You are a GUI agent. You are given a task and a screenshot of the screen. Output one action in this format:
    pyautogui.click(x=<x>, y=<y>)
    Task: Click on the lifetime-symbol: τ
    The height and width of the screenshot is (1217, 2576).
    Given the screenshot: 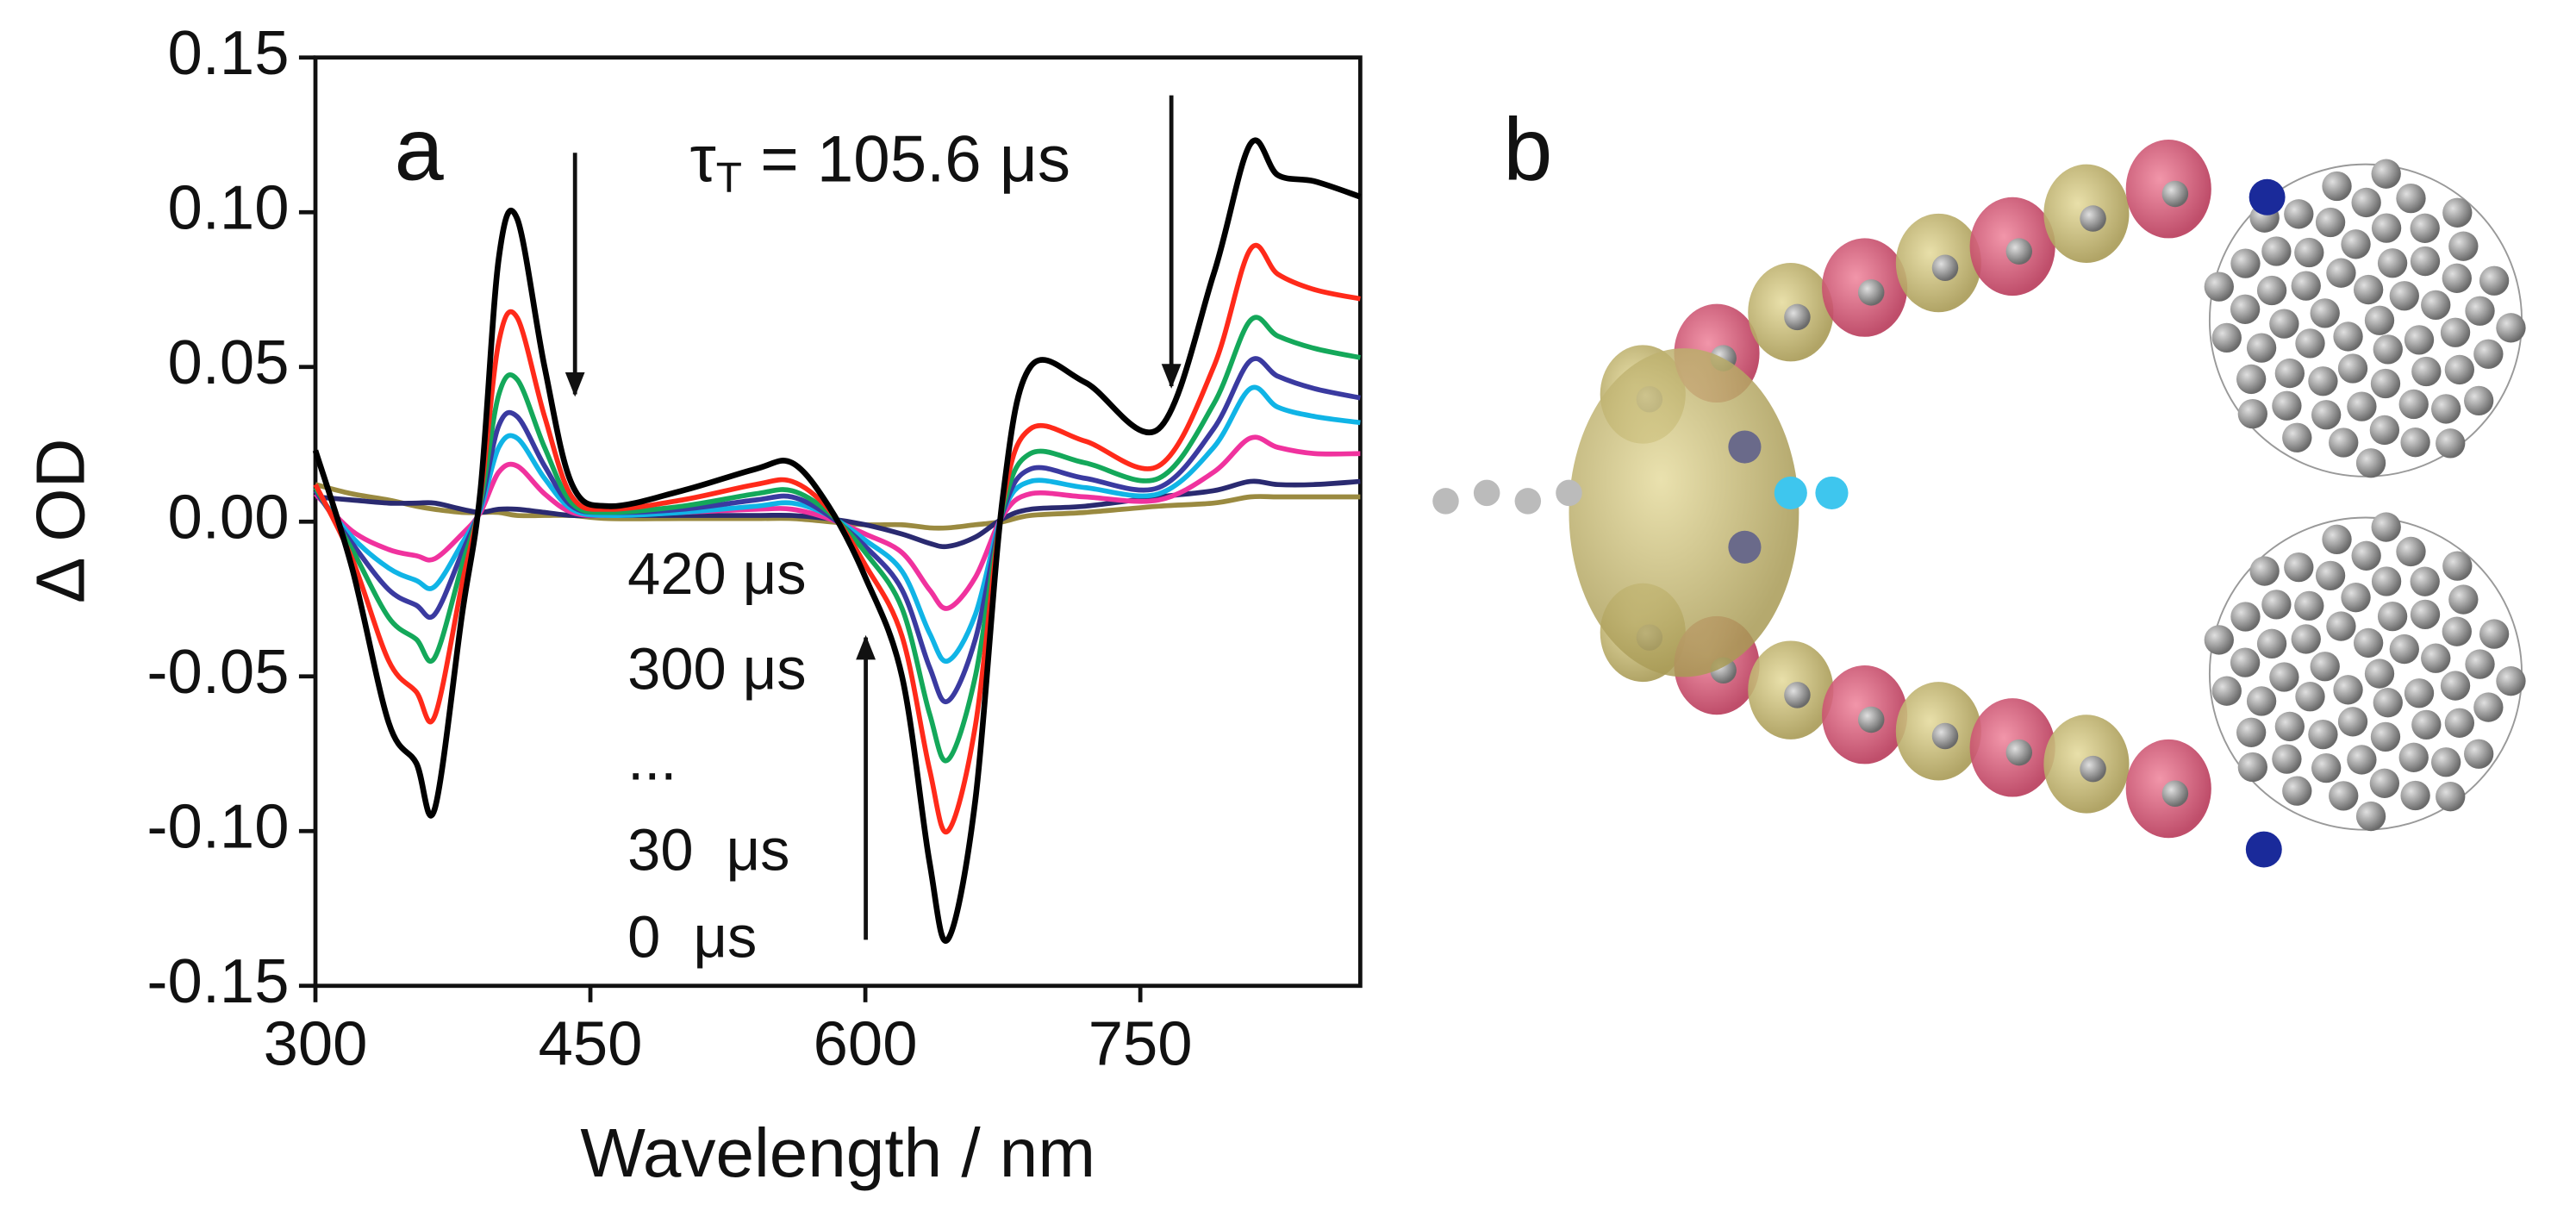 What is the action you would take?
    pyautogui.click(x=703, y=160)
    